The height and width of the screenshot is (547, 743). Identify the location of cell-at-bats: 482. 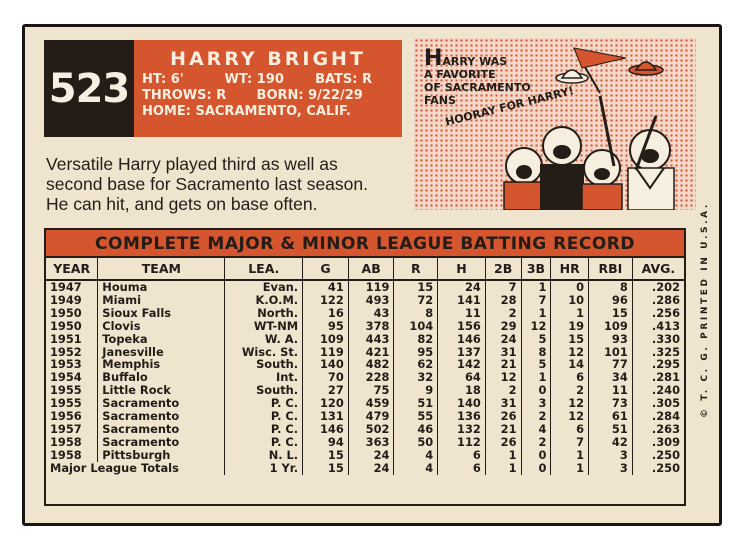
(370, 365).